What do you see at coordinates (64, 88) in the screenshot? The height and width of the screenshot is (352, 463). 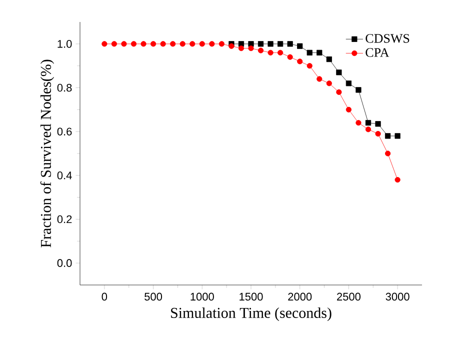 I see `y-tick-label: 0.8` at bounding box center [64, 88].